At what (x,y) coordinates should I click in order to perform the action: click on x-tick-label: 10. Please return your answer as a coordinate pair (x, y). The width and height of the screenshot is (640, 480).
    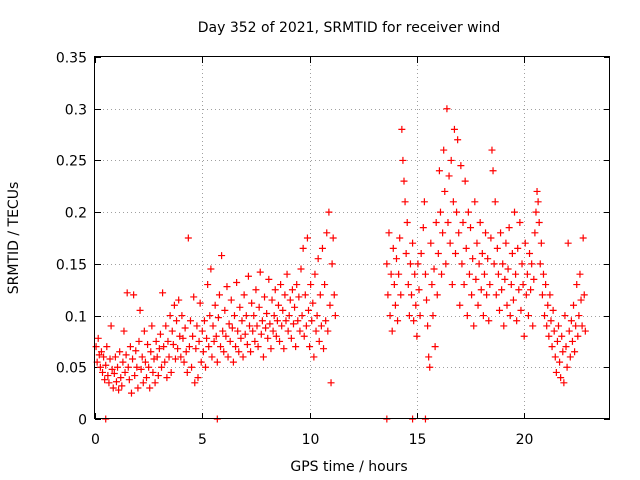
    Looking at the image, I should click on (311, 440).